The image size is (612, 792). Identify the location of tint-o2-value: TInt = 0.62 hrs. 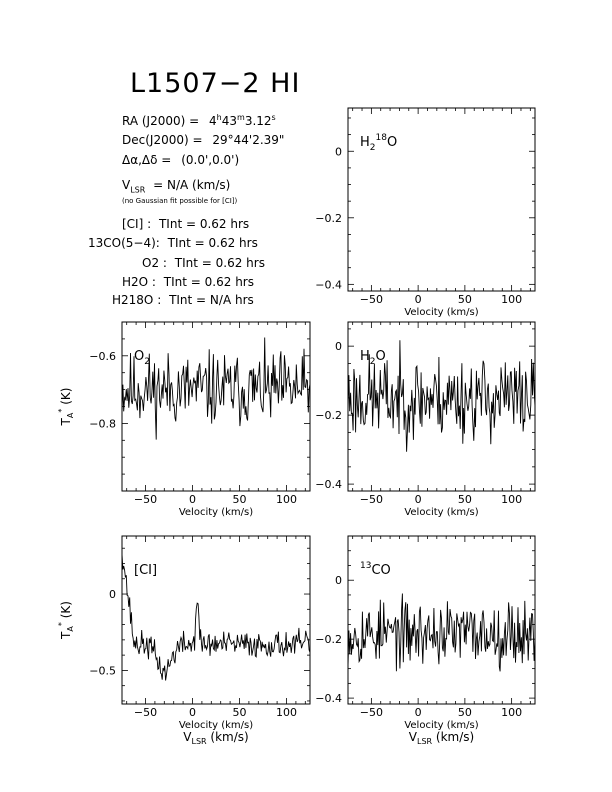
(219, 263).